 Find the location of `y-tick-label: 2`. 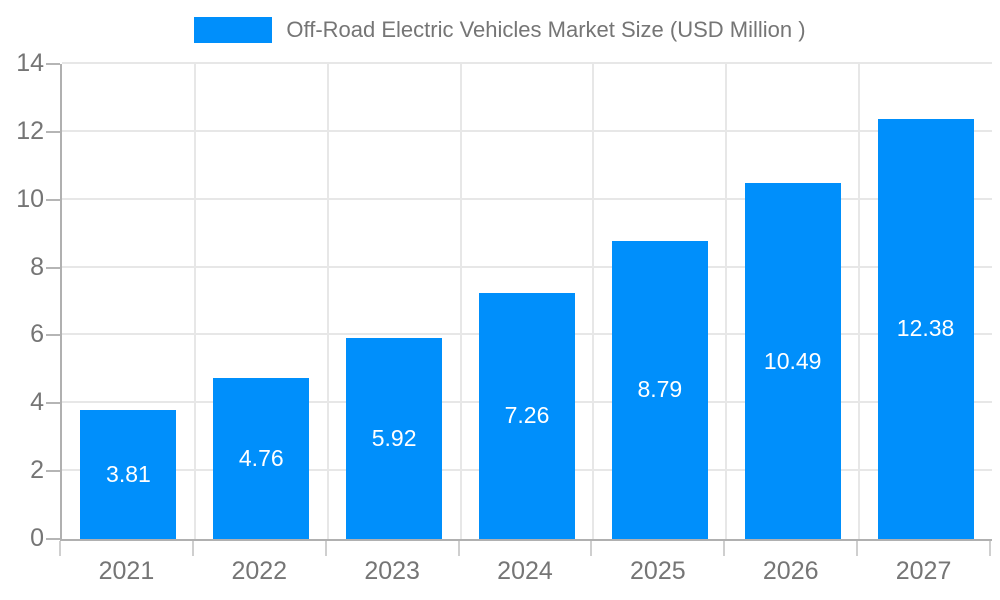

y-tick-label: 2 is located at coordinates (37, 470).